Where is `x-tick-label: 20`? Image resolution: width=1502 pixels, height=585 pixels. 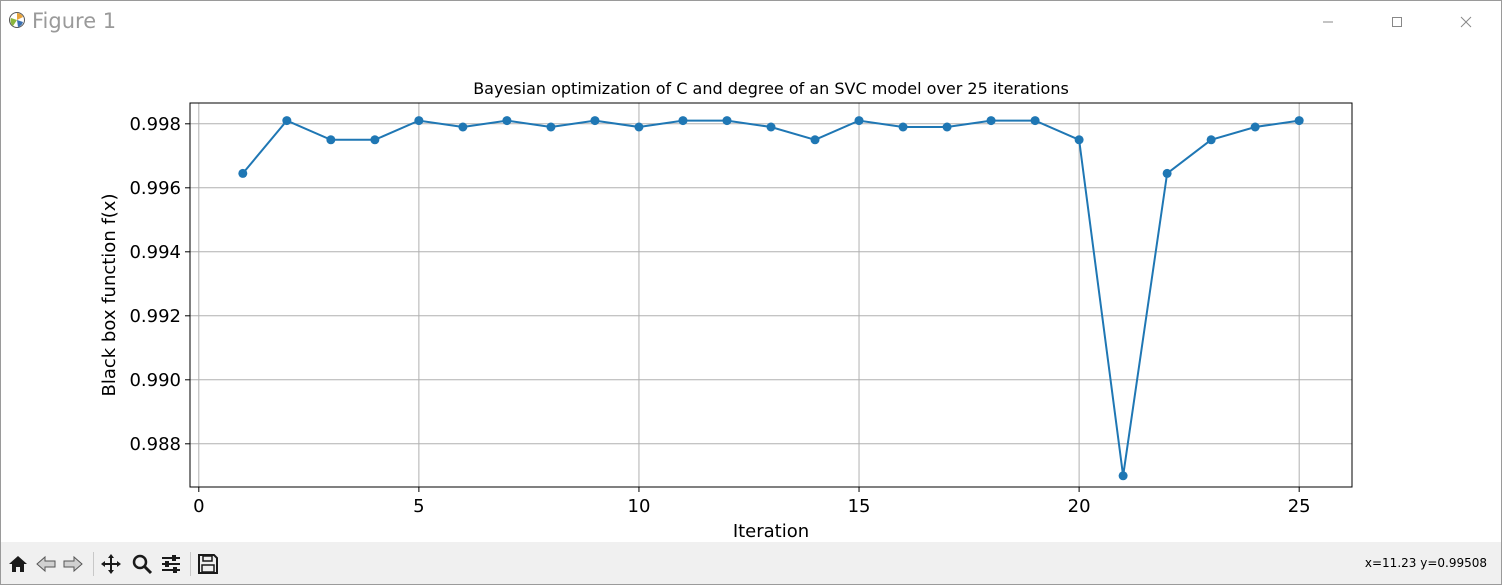 x-tick-label: 20 is located at coordinates (1079, 506).